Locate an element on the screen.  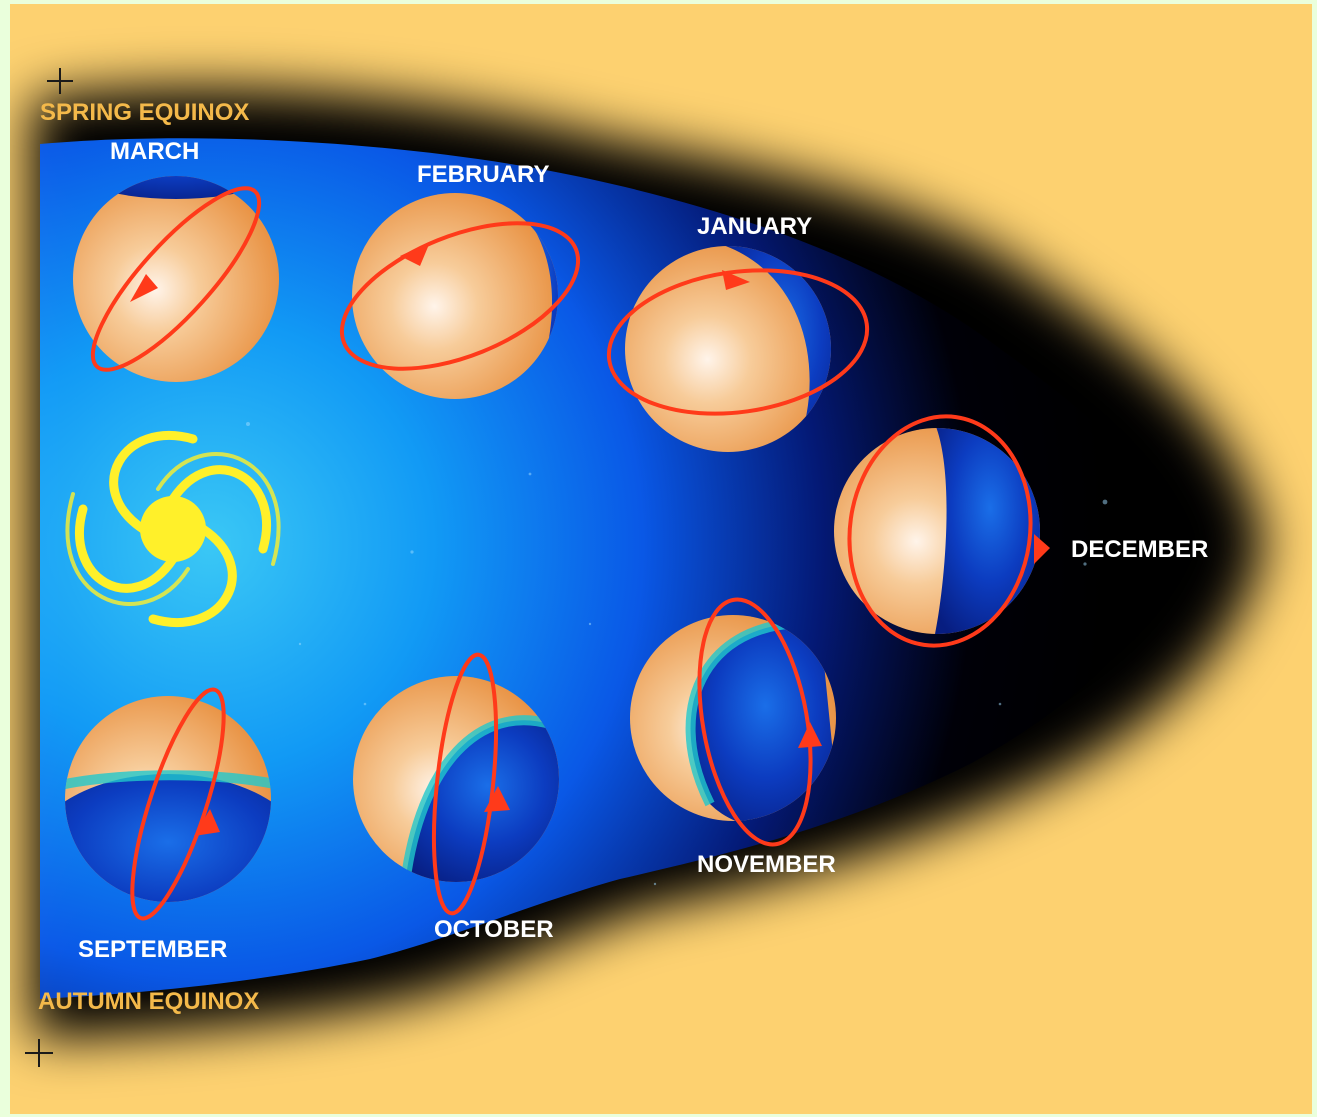
orbit-arrow-december is located at coordinates (940, 531).